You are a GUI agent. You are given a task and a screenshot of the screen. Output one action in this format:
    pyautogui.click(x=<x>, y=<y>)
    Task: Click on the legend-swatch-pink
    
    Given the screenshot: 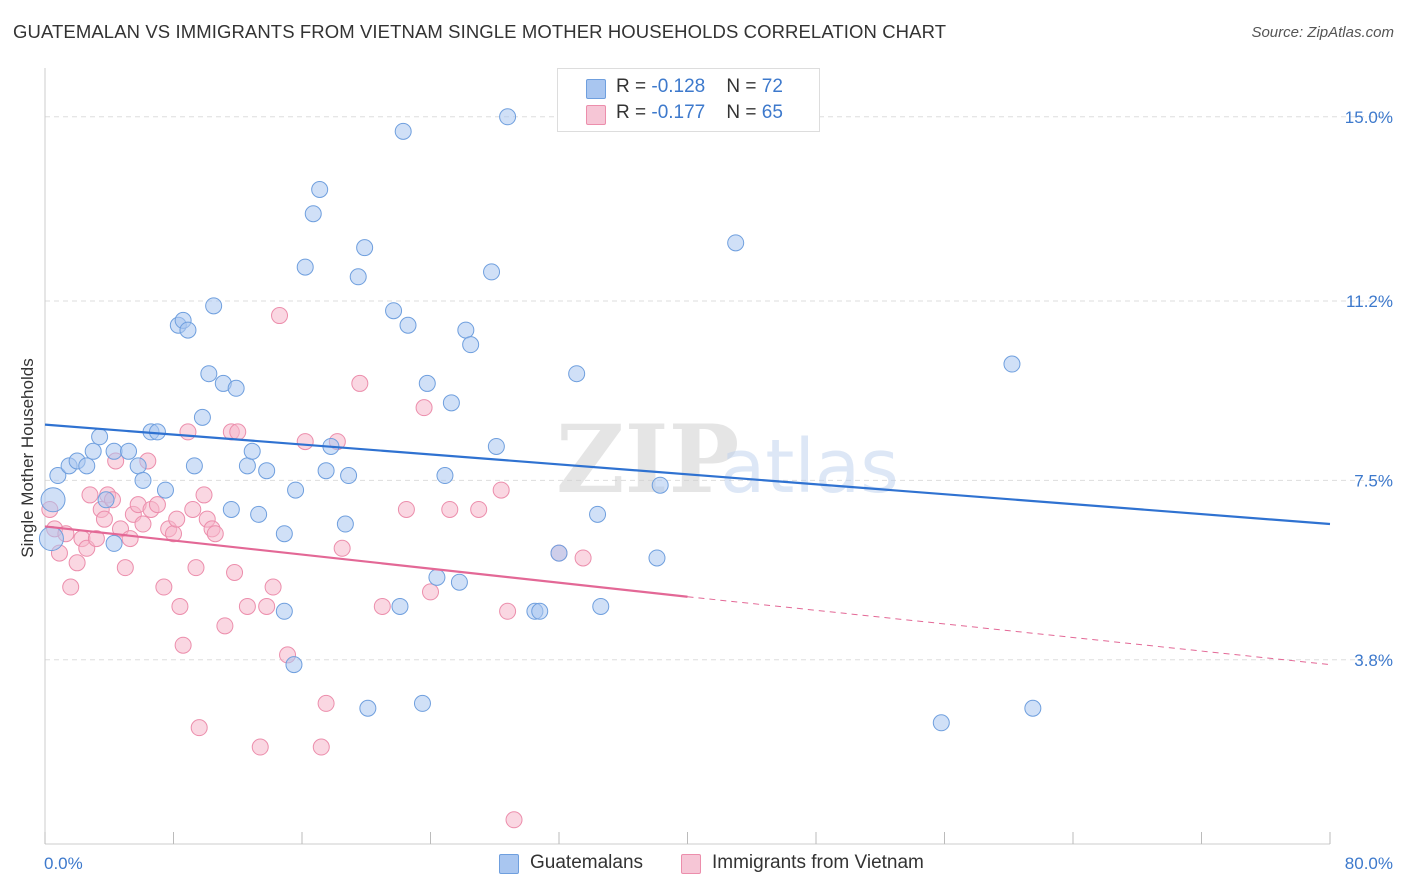 What is the action you would take?
    pyautogui.click(x=596, y=115)
    